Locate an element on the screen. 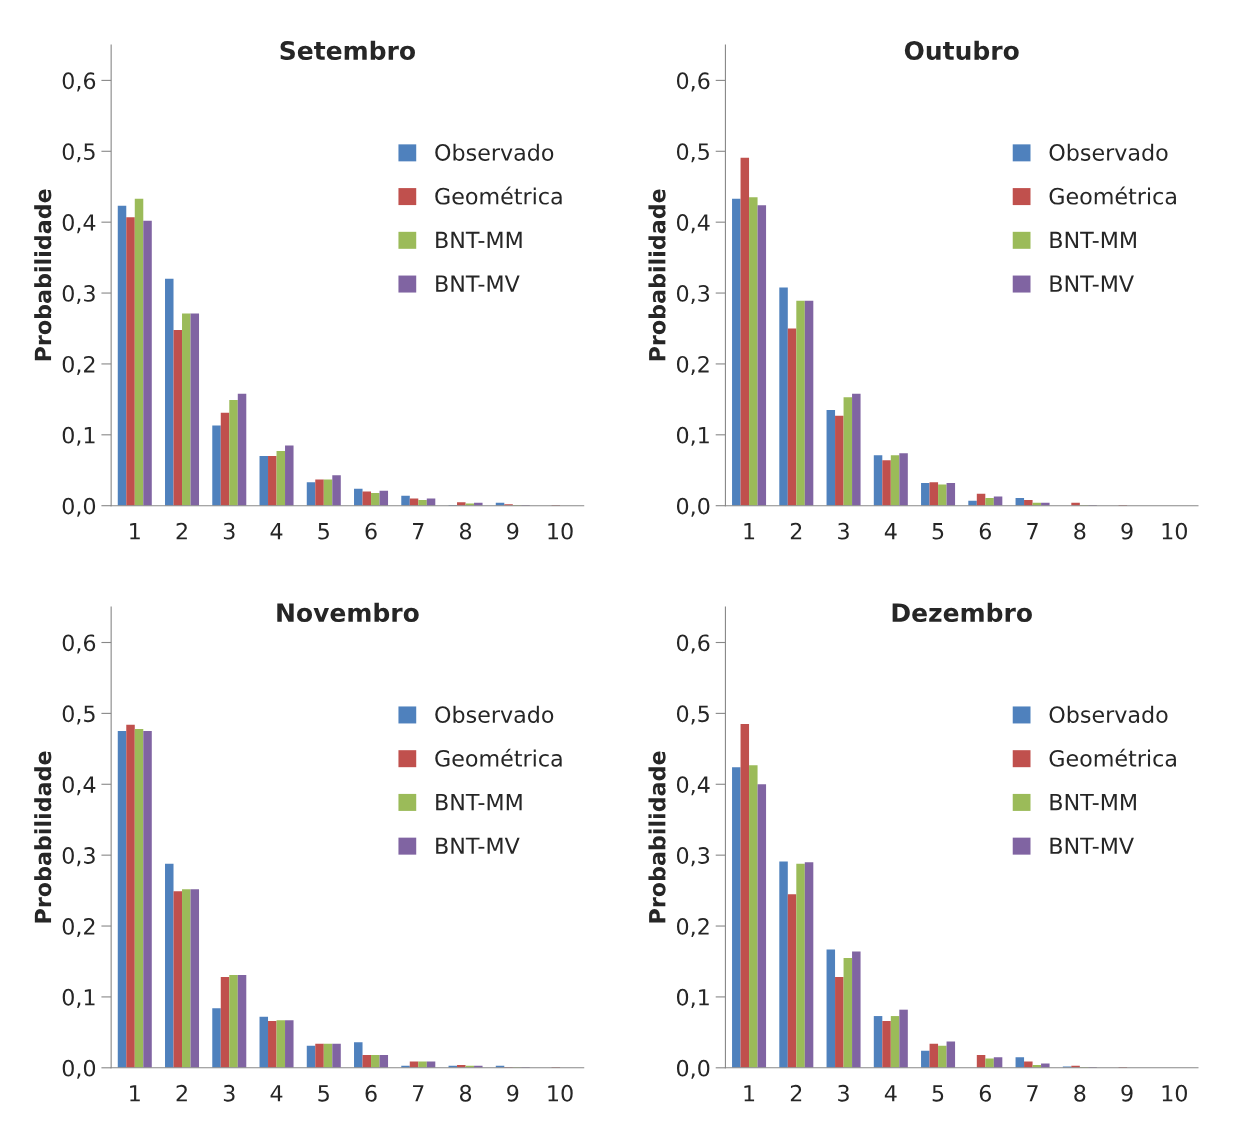 This screenshot has height=1124, width=1235. chart-title: Setembro is located at coordinates (347, 50).